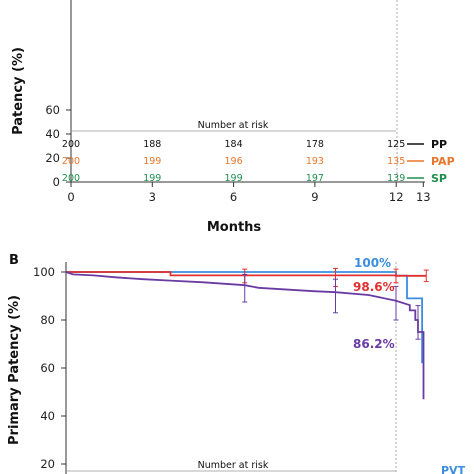  Describe the element at coordinates (315, 161) in the screenshot. I see `risk-value: 193` at that location.